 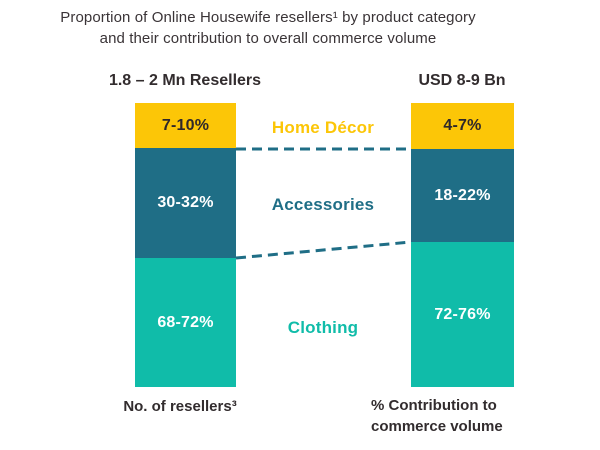 I want to click on category-label-clothing: Clothing, so click(x=323, y=327).